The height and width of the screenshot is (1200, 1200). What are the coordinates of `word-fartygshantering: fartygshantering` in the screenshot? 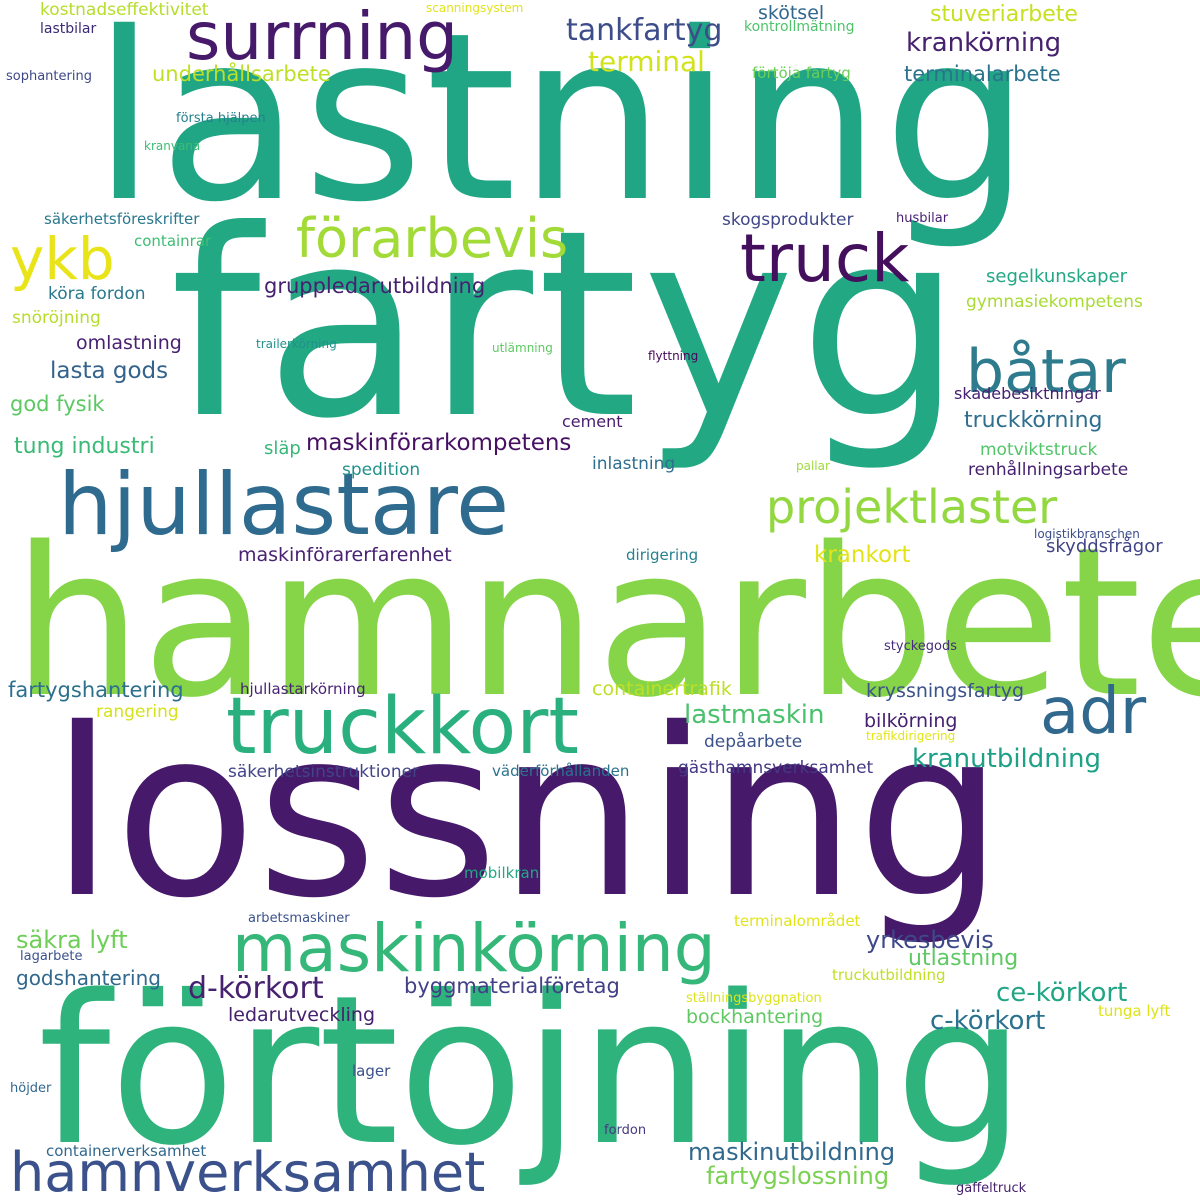 It's located at (96, 690).